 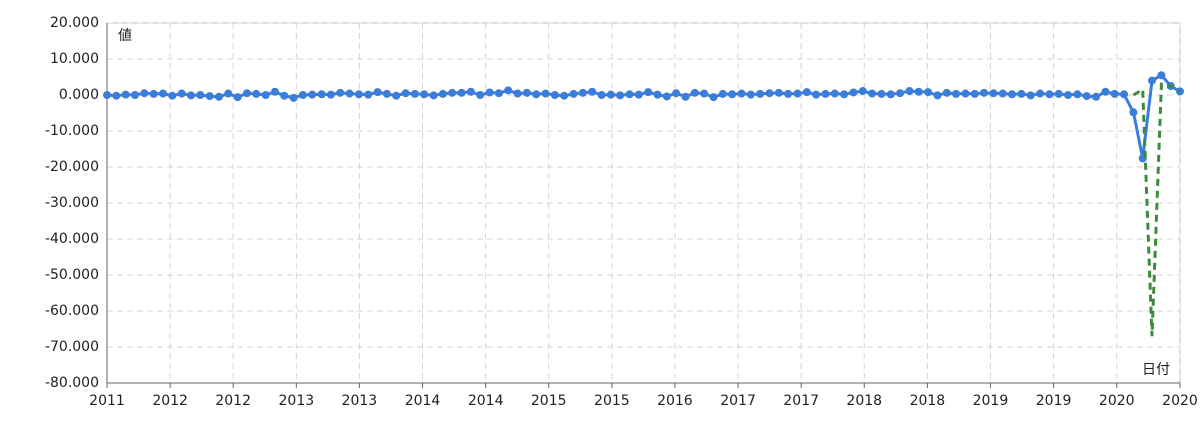 I want to click on x-tick-label: 2019, so click(x=1054, y=401).